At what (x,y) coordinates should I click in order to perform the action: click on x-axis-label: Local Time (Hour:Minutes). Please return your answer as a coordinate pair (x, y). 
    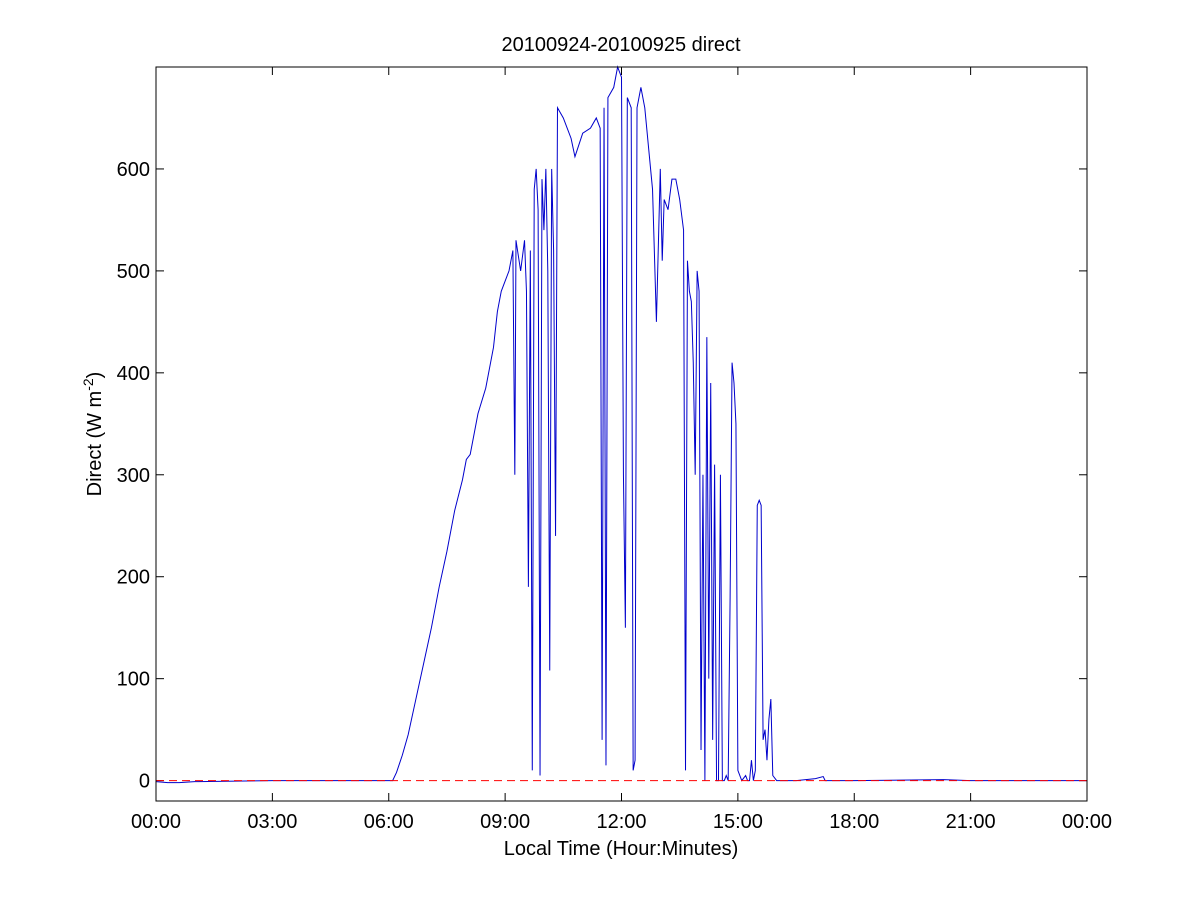
    Looking at the image, I should click on (621, 849).